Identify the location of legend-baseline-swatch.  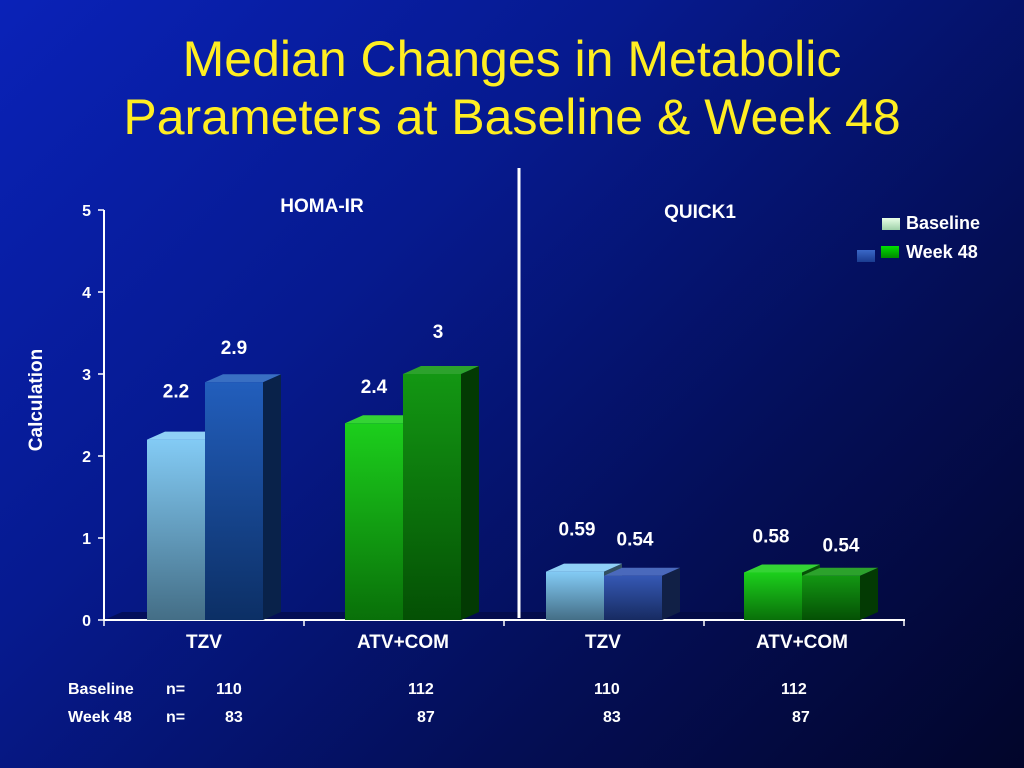
(891, 224).